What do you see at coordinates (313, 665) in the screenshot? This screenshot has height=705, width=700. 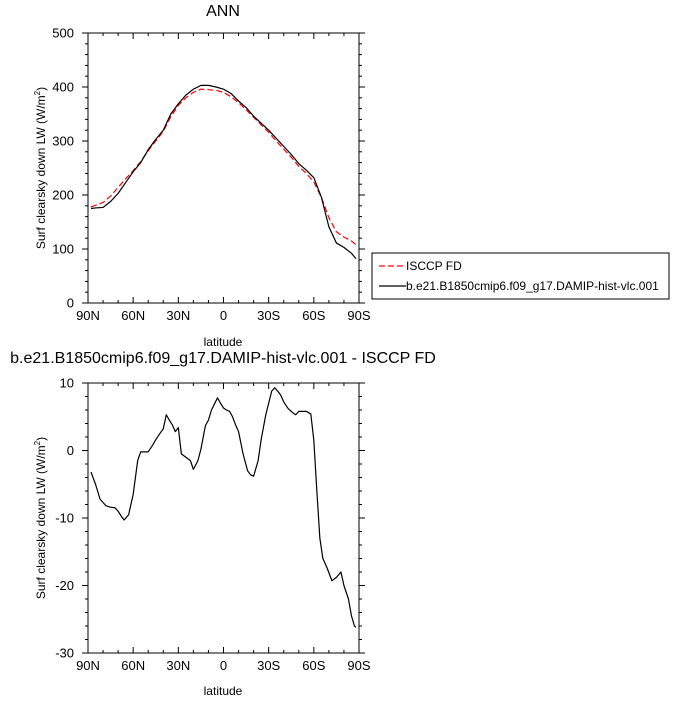 I see `bottom-x-tick-label: 60S` at bounding box center [313, 665].